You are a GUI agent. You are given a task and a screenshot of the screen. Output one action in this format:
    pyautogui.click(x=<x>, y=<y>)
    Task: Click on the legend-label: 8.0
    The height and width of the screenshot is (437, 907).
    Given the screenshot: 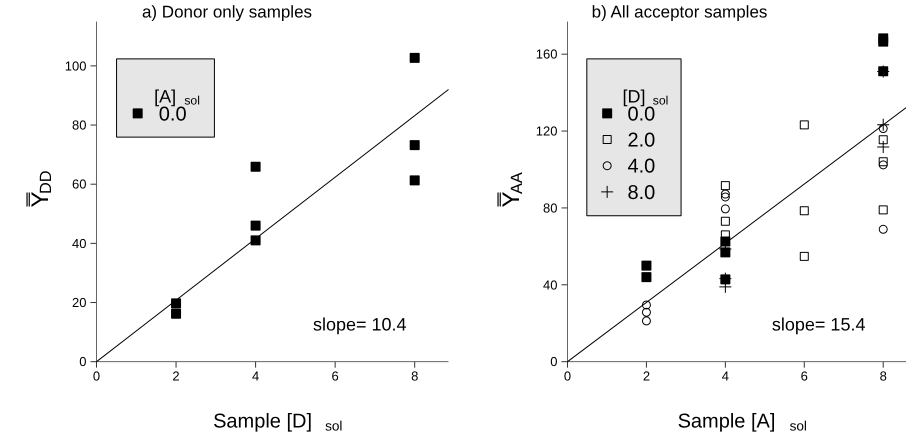 What is the action you would take?
    pyautogui.click(x=642, y=193)
    